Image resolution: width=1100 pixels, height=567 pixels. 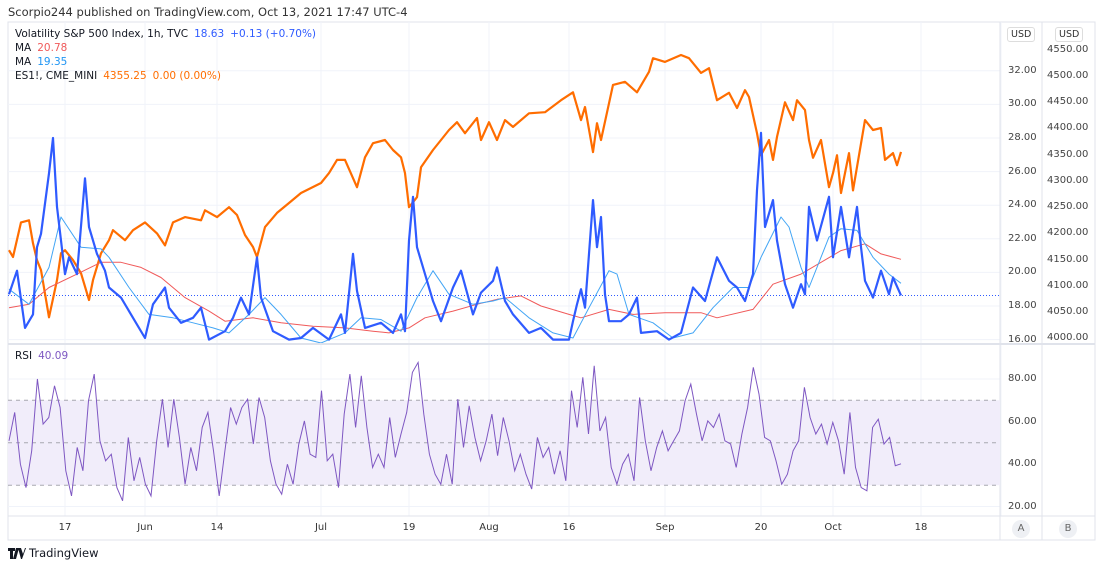 What do you see at coordinates (761, 527) in the screenshot?
I see `time-tick-label: 20` at bounding box center [761, 527].